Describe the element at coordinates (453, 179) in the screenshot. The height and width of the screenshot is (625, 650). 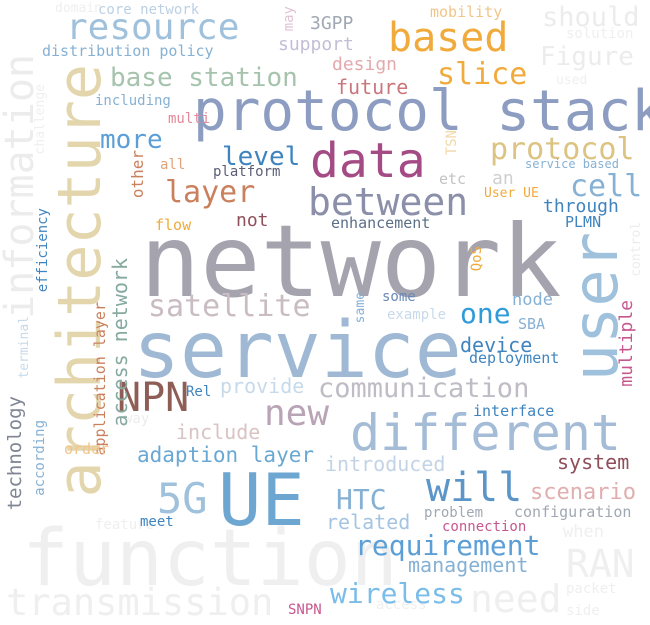
I see `word-etc: etc` at that location.